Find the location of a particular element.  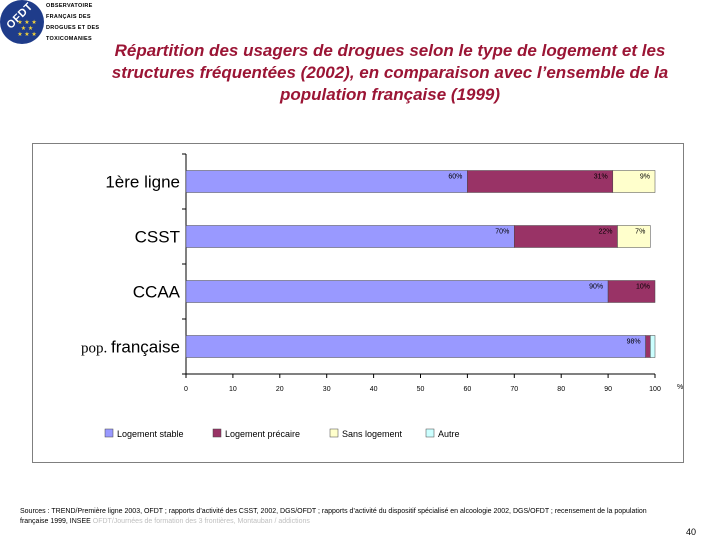

x-unit-label: % is located at coordinates (680, 387).